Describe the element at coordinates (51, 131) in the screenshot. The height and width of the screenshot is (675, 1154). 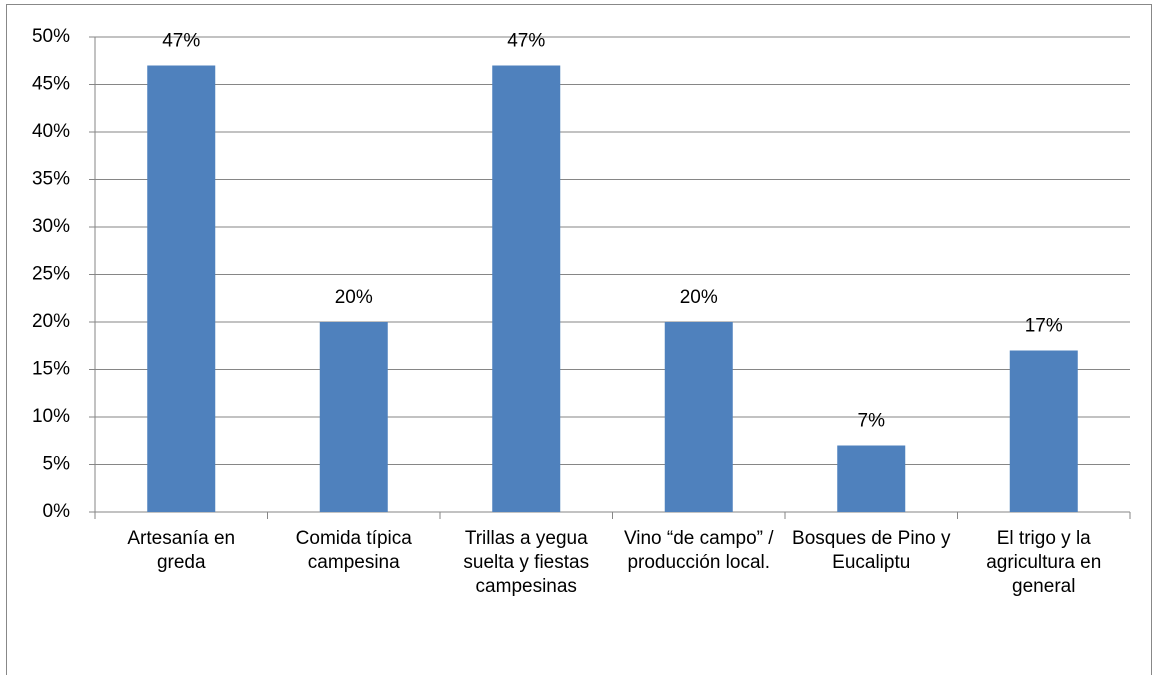
I see `y-tick-label: 40%` at that location.